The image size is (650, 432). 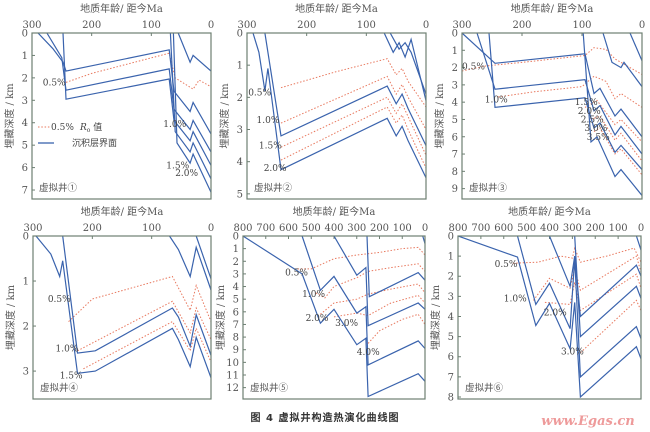 What do you see at coordinates (368, 353) in the screenshot?
I see `ro-label: 4.0%` at bounding box center [368, 353].